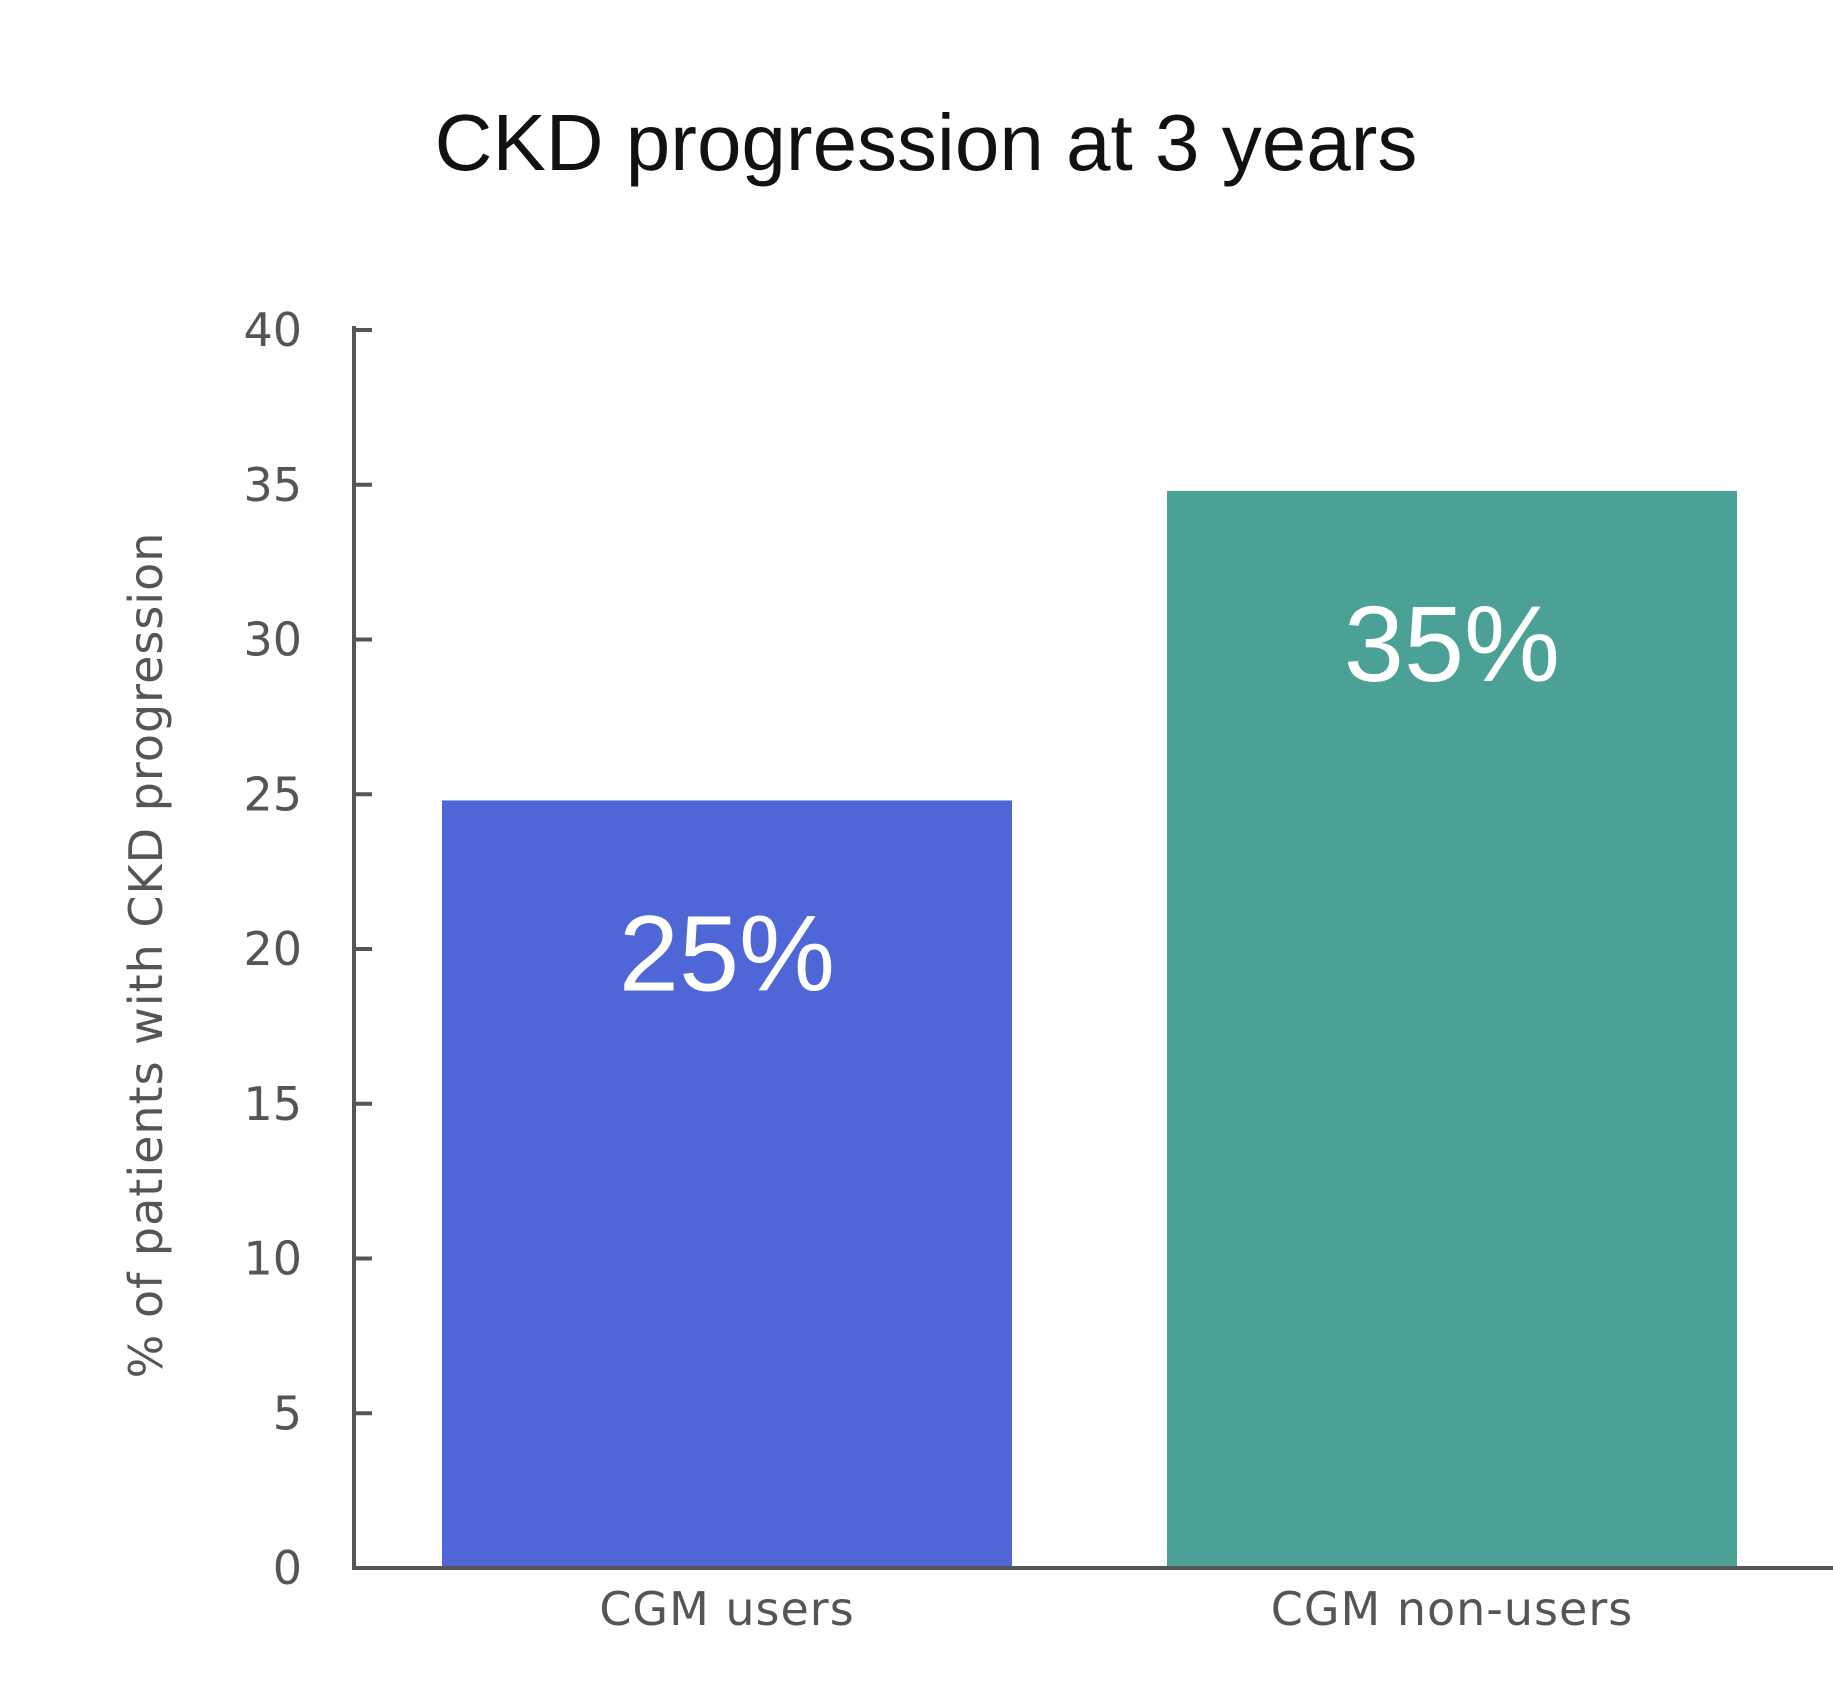  I want to click on x-tick-label-1: CGM non-users, so click(1452, 1609).